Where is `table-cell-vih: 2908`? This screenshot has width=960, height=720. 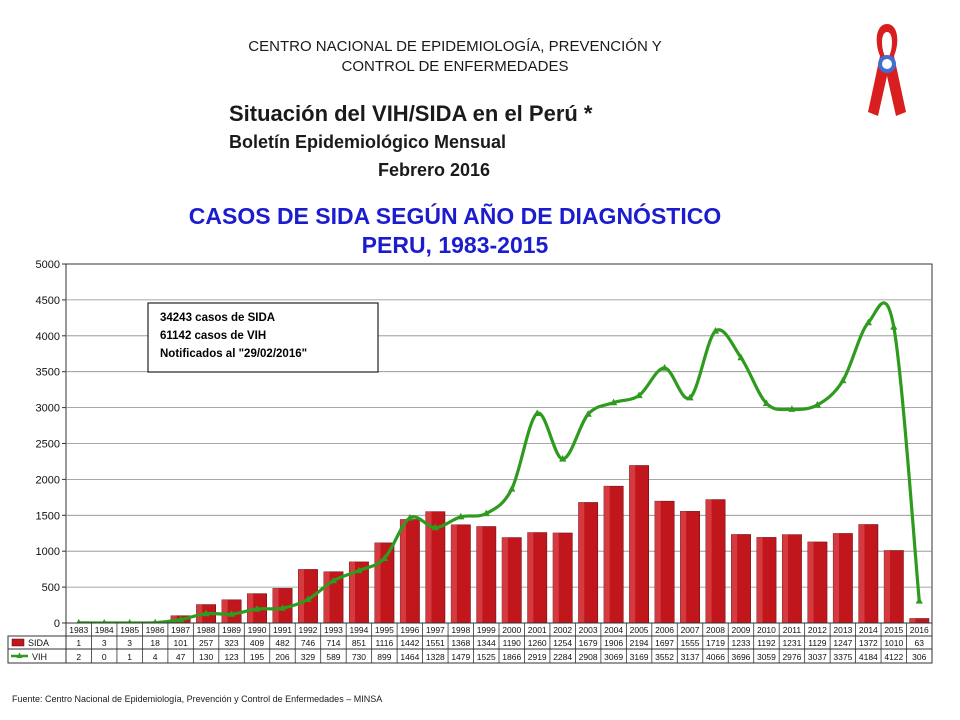
table-cell-vih: 2908 is located at coordinates (588, 657).